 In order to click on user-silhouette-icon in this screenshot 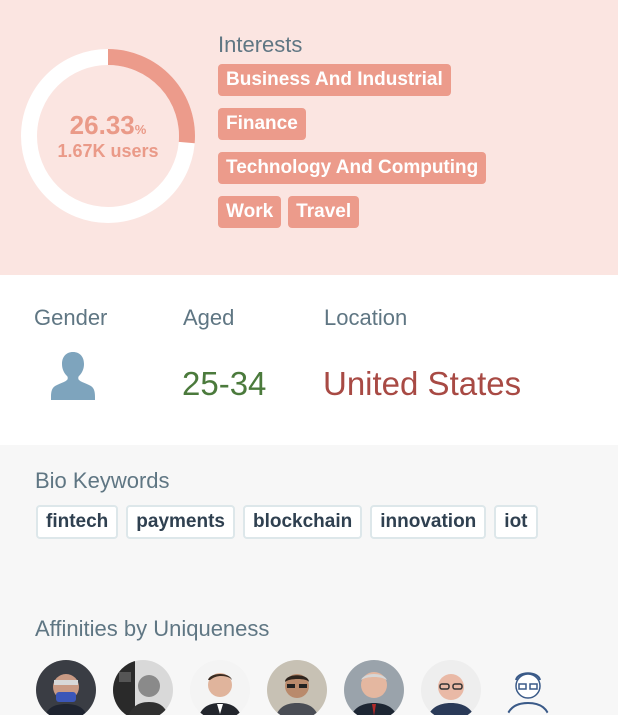, I will do `click(73, 376)`.